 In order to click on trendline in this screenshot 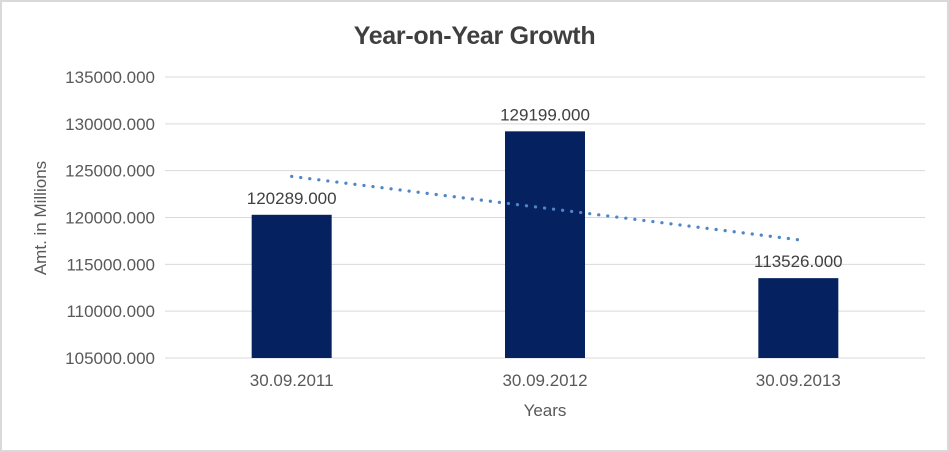, I will do `click(545, 208)`.